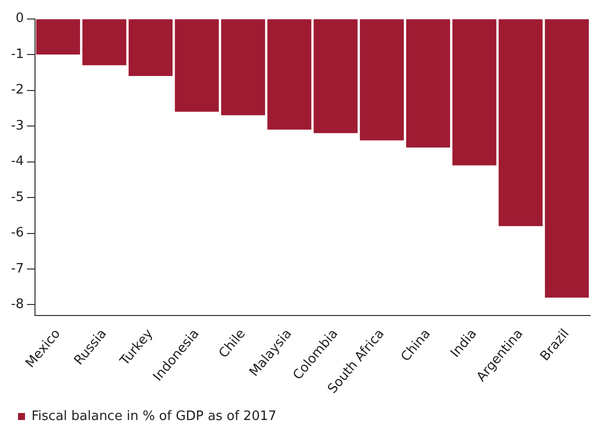 This screenshot has height=441, width=608. Describe the element at coordinates (17, 268) in the screenshot. I see `y-tick-label: -7` at that location.